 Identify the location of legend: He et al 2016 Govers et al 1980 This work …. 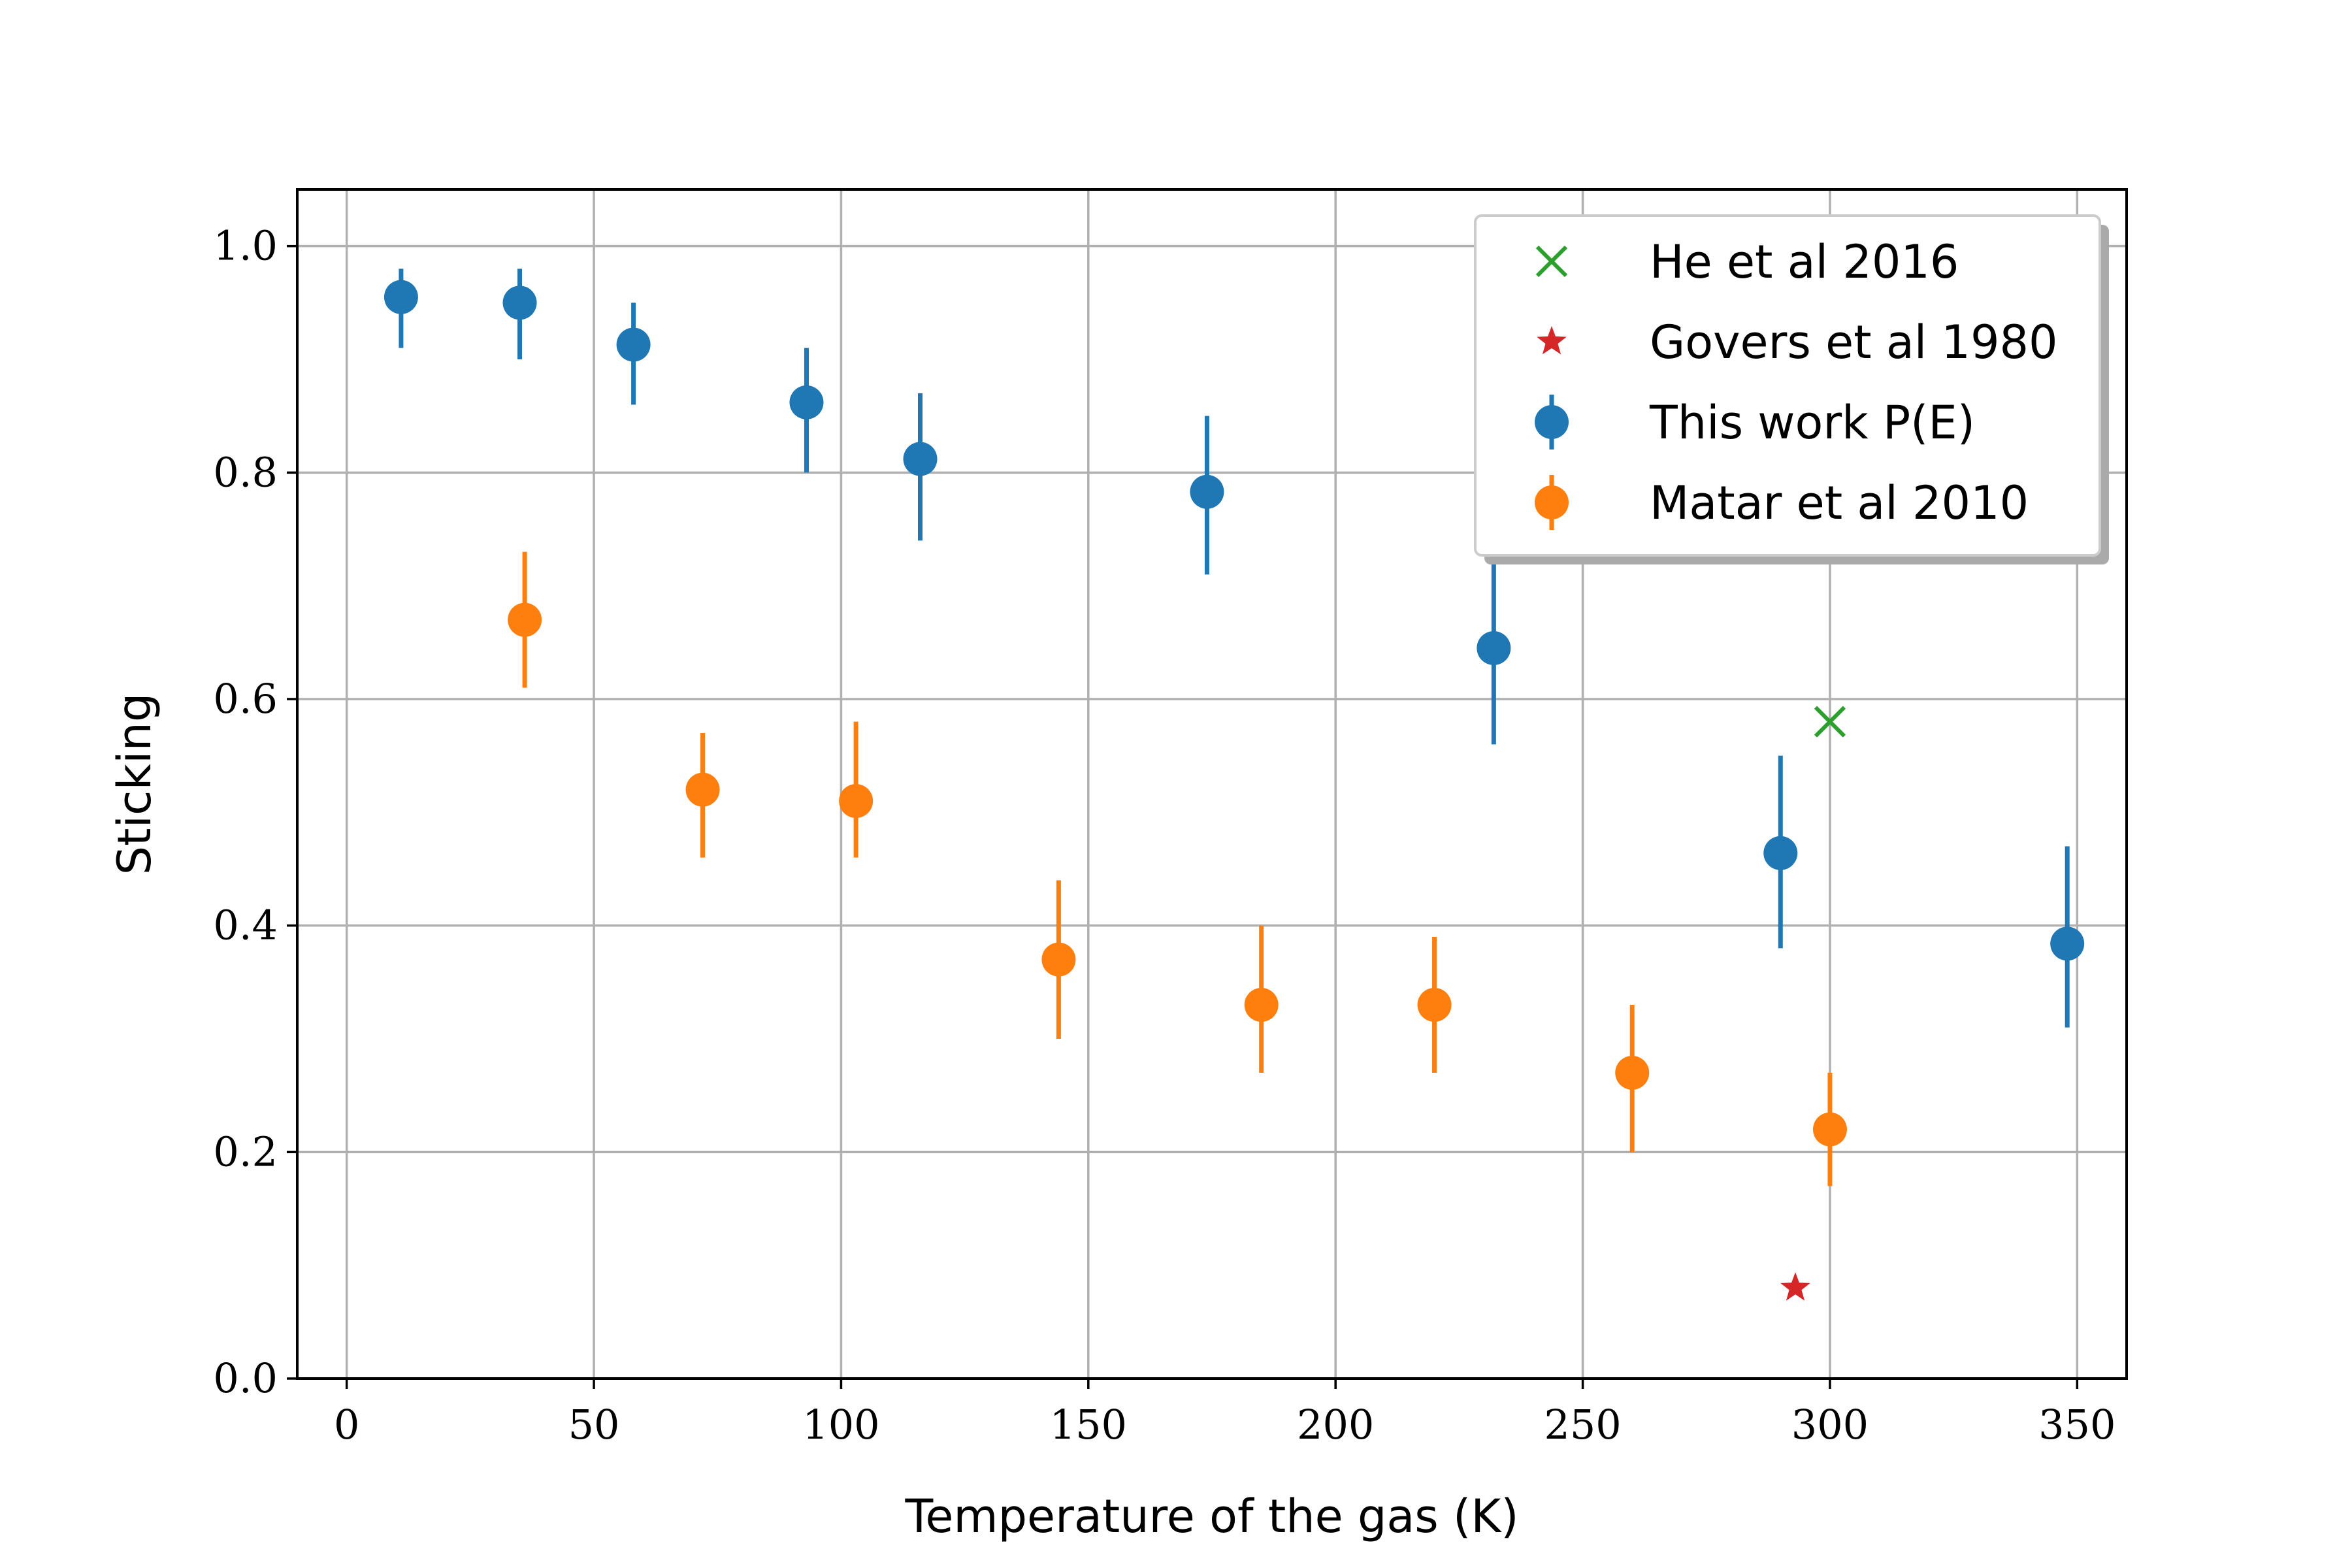
(1791, 389).